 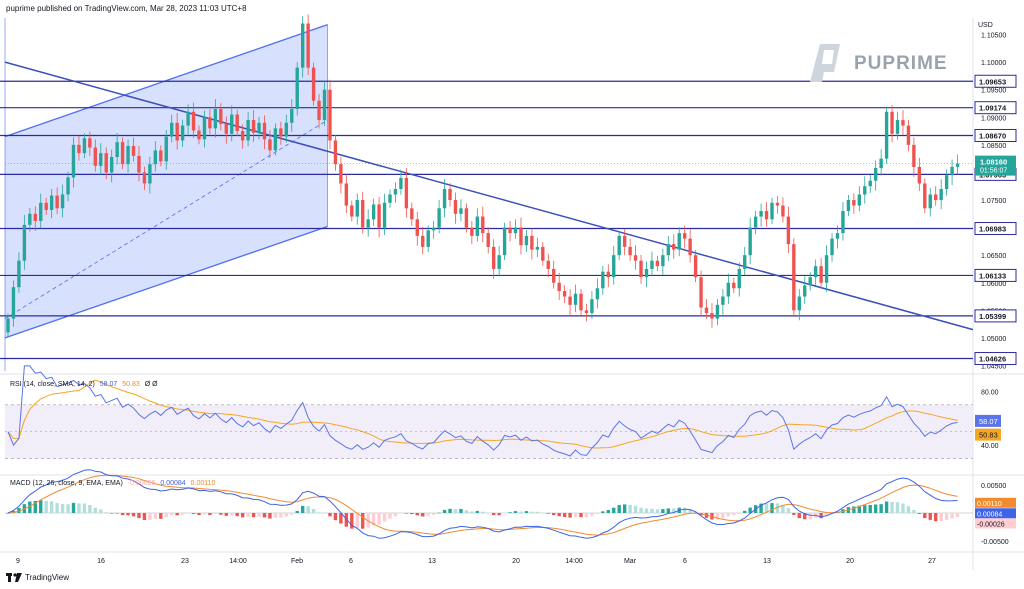 What do you see at coordinates (993, 201) in the screenshot?
I see `price-tick-label: 1.07500` at bounding box center [993, 201].